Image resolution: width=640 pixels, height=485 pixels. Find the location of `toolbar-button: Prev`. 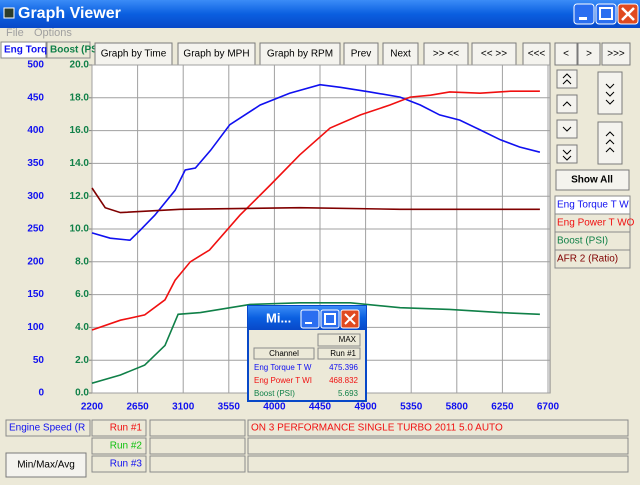

toolbar-button: Prev is located at coordinates (361, 54).